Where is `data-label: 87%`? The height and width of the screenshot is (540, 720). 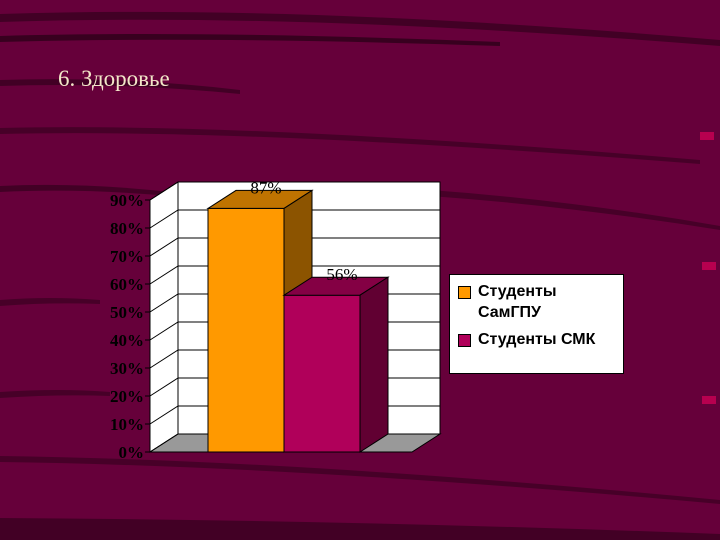
data-label: 87% is located at coordinates (265, 187).